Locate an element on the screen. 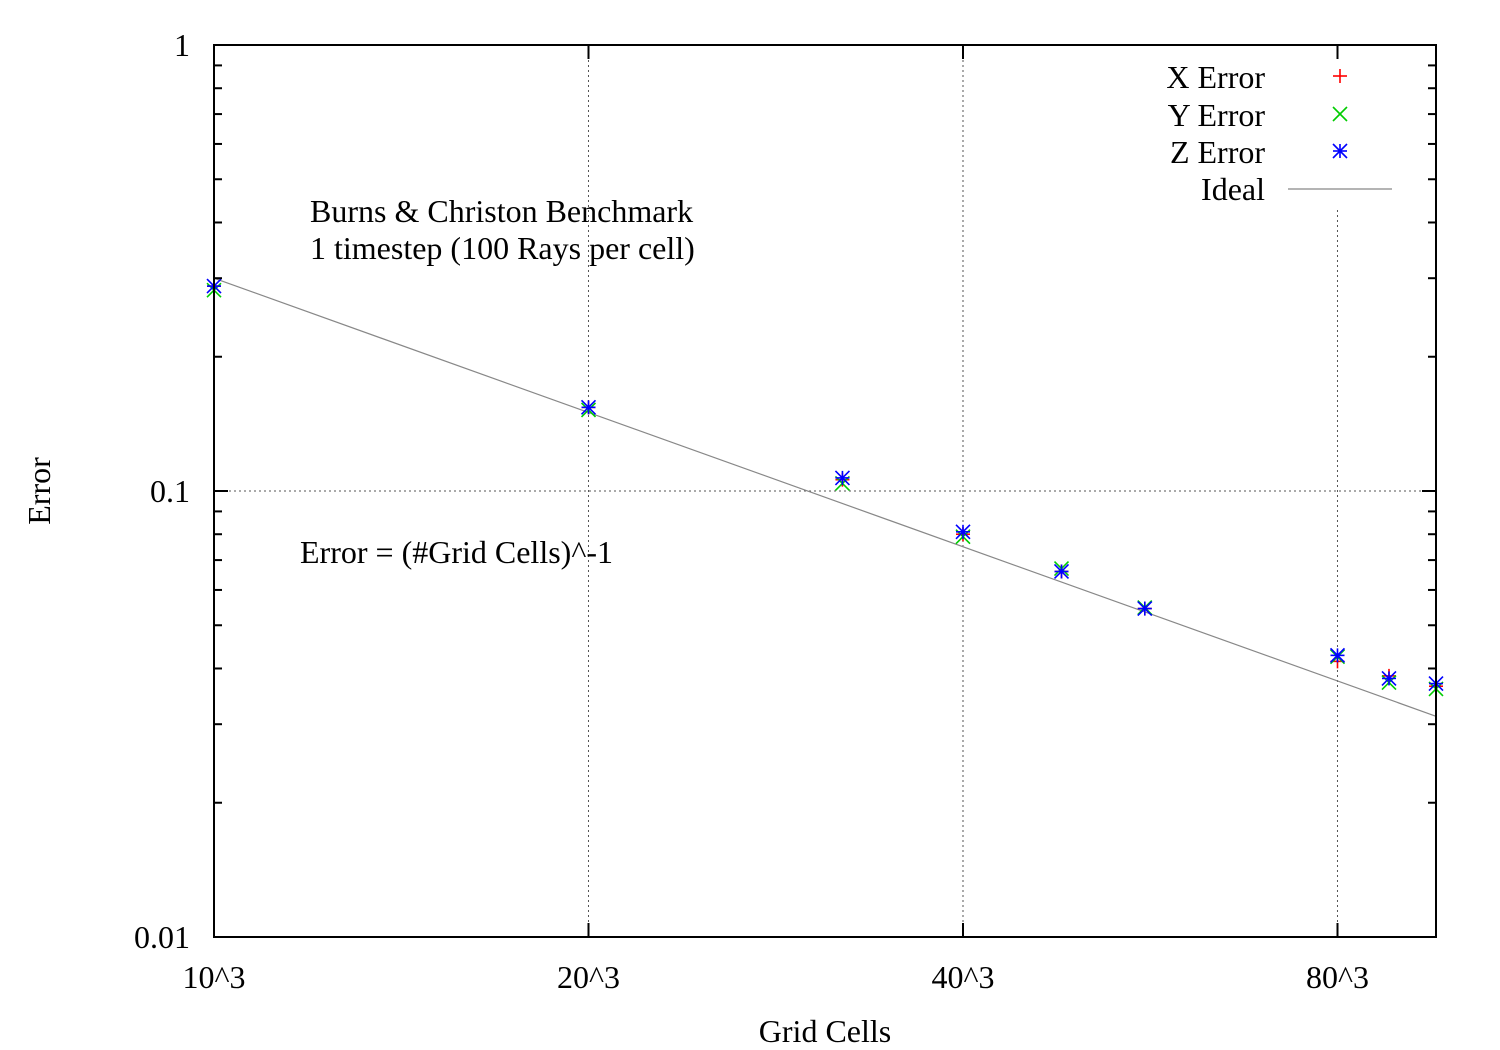  legend-marker-z-error is located at coordinates (1340, 151).